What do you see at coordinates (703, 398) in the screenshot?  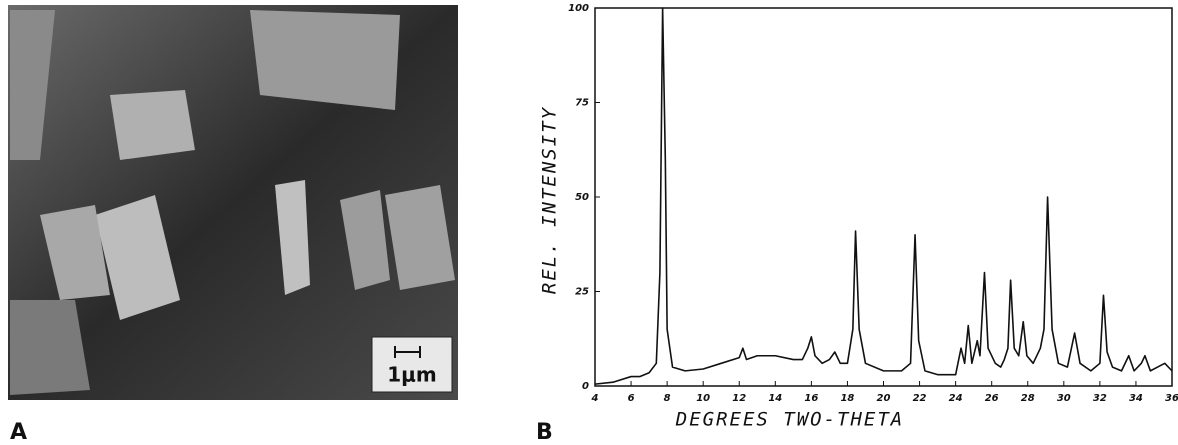 I see `x-tick-label: 10` at bounding box center [703, 398].